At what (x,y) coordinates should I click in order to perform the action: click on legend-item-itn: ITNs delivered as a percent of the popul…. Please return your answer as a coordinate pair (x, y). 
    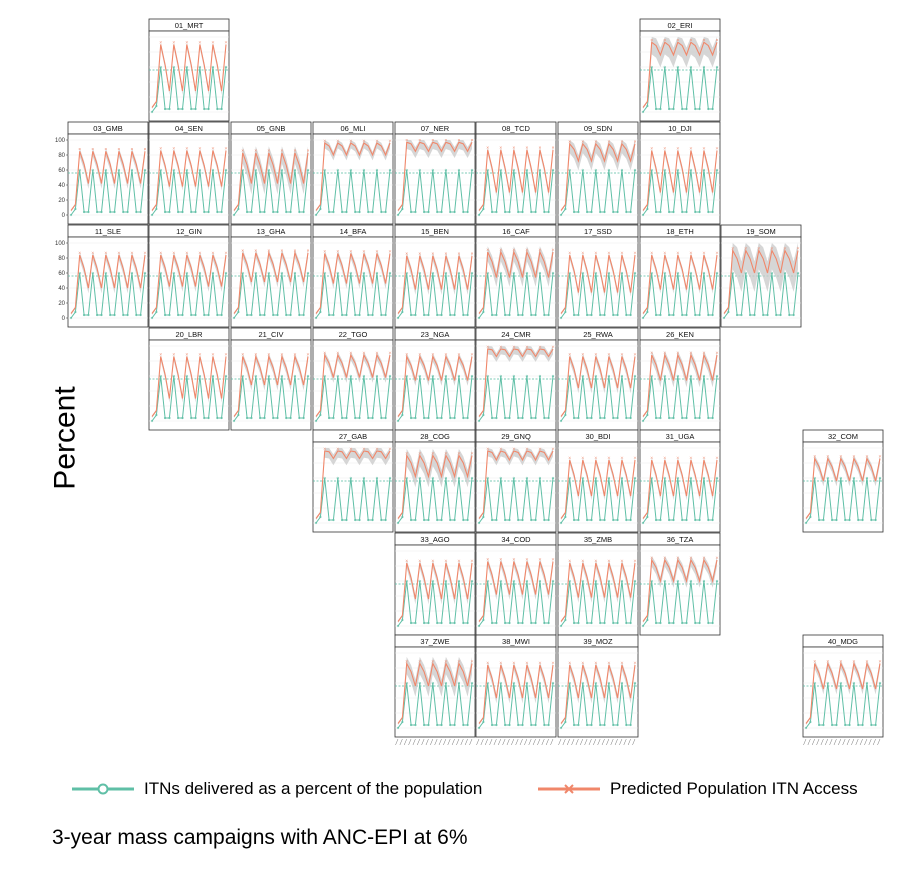
    Looking at the image, I should click on (276, 789).